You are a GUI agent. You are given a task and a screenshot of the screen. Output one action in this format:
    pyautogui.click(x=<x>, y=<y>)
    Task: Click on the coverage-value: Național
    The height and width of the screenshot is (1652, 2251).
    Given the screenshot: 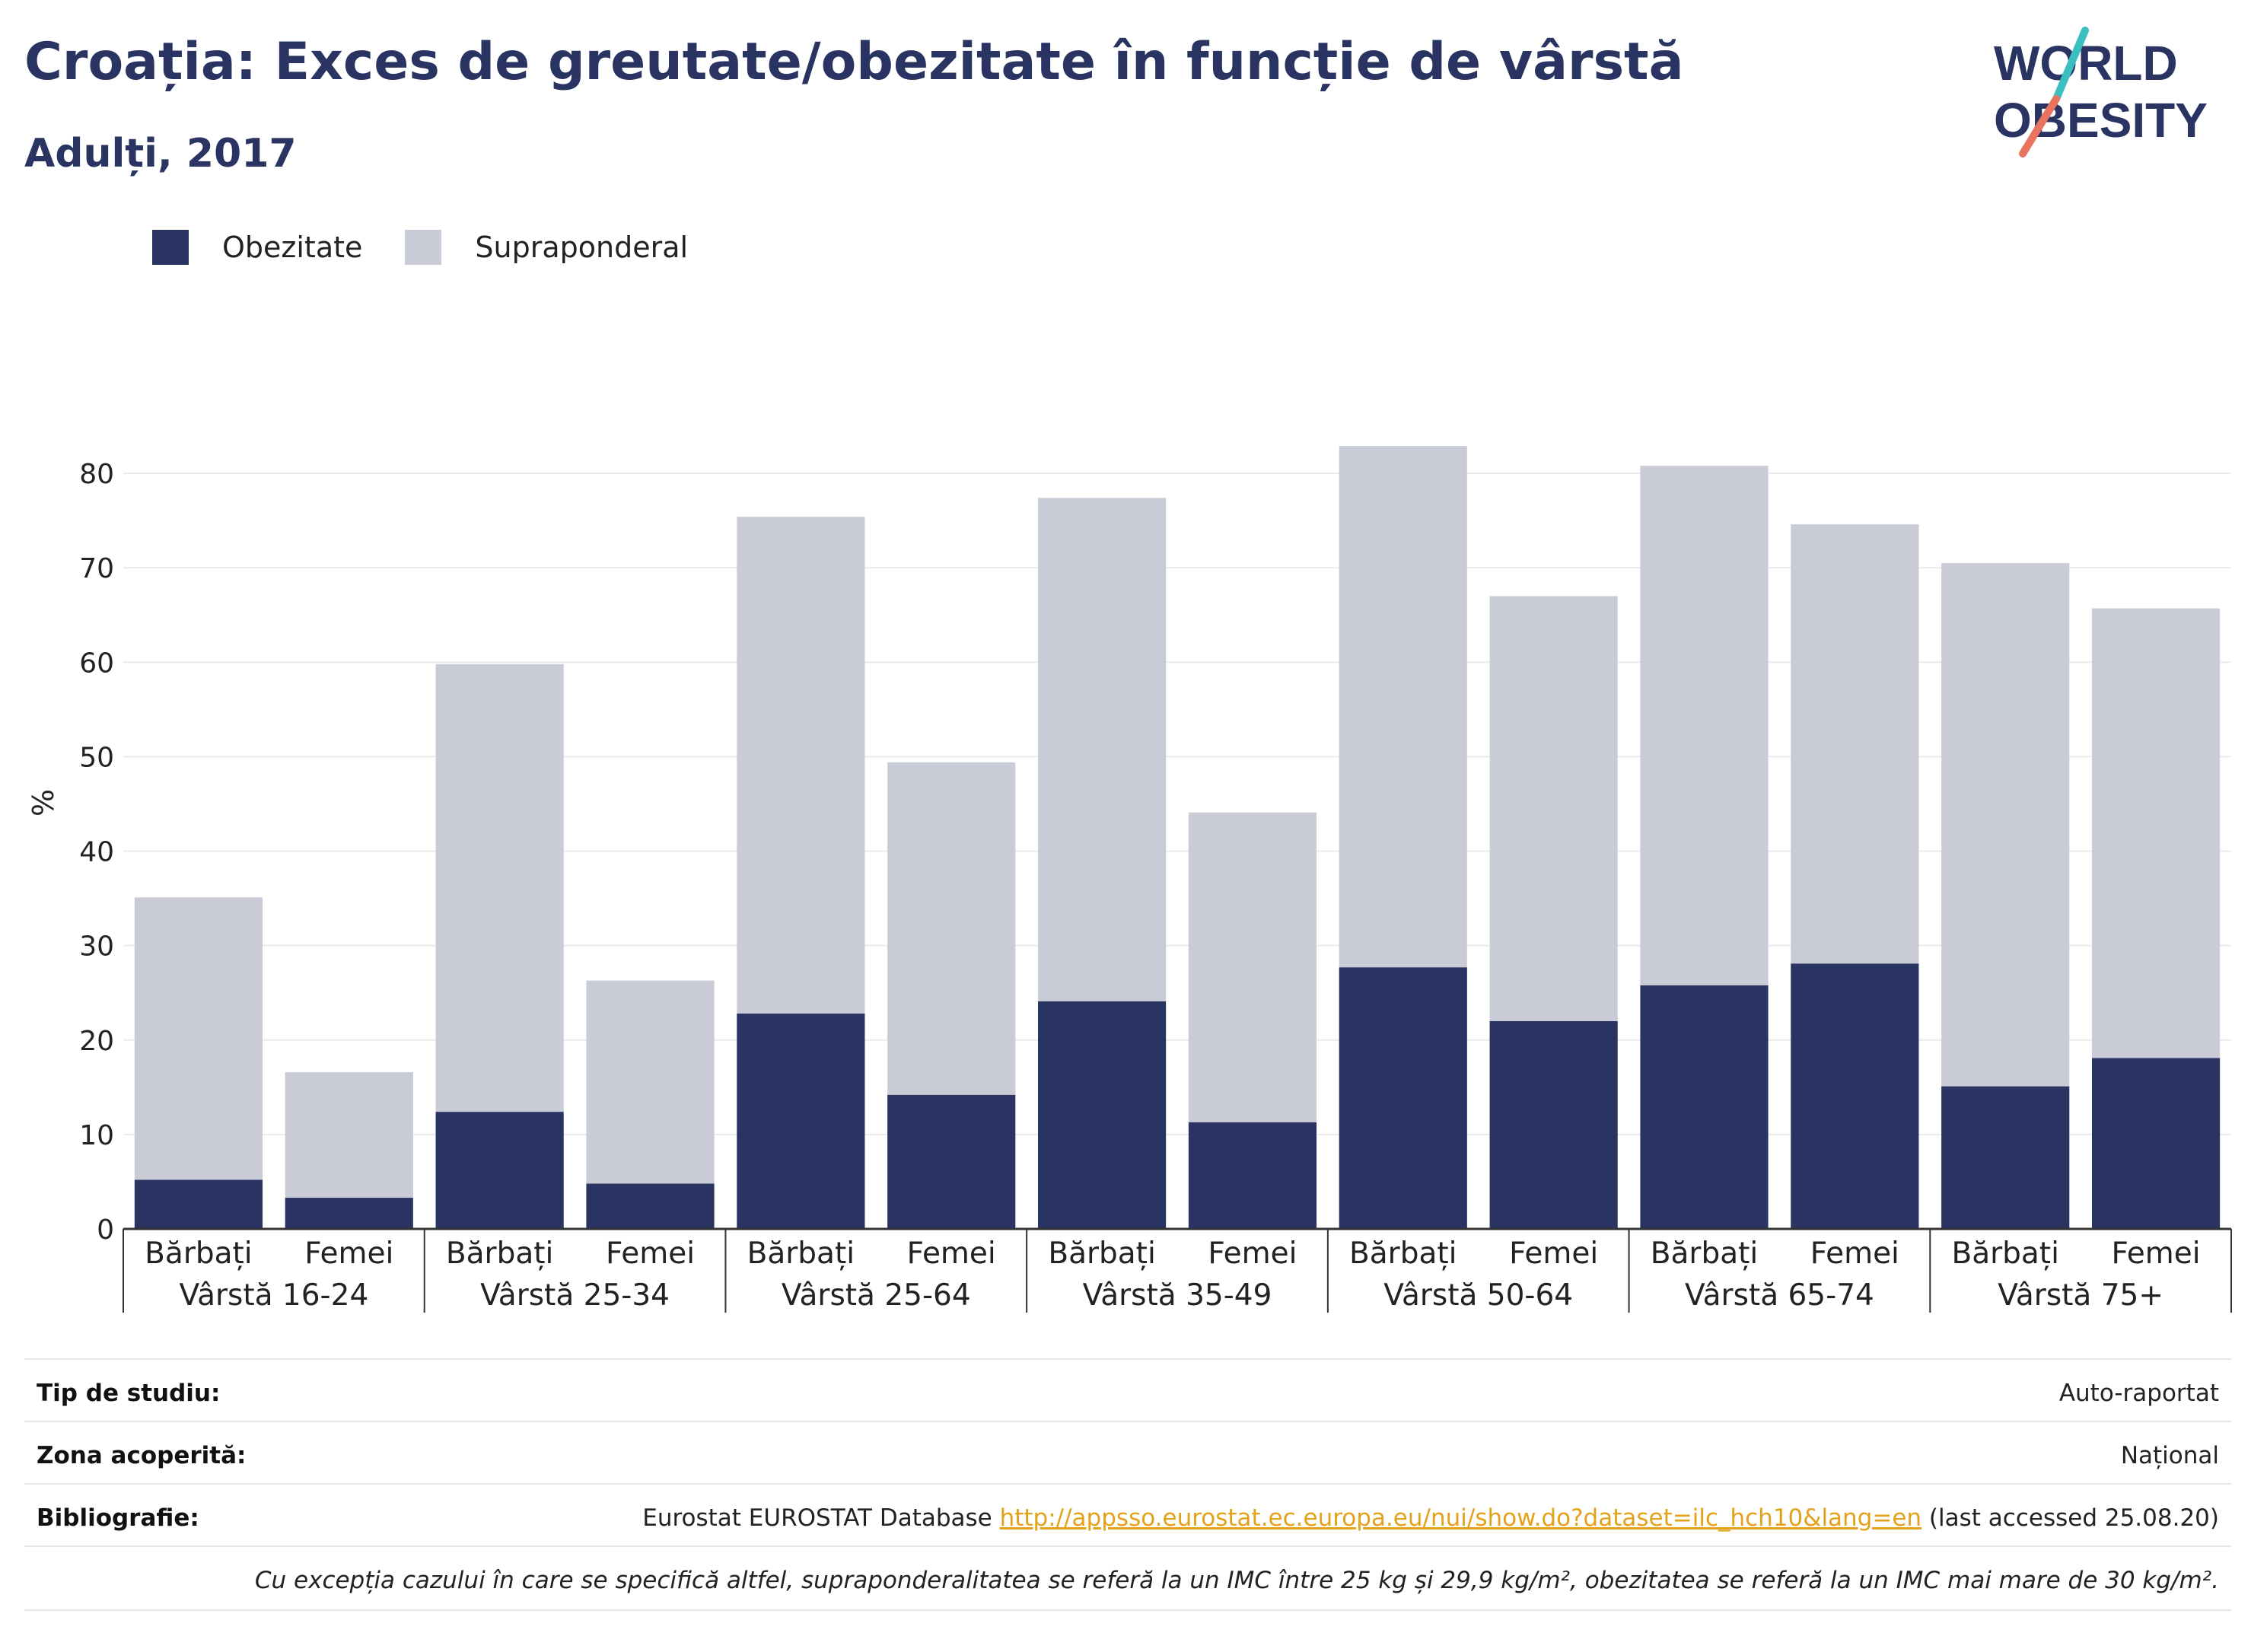 What is the action you would take?
    pyautogui.click(x=2169, y=1455)
    